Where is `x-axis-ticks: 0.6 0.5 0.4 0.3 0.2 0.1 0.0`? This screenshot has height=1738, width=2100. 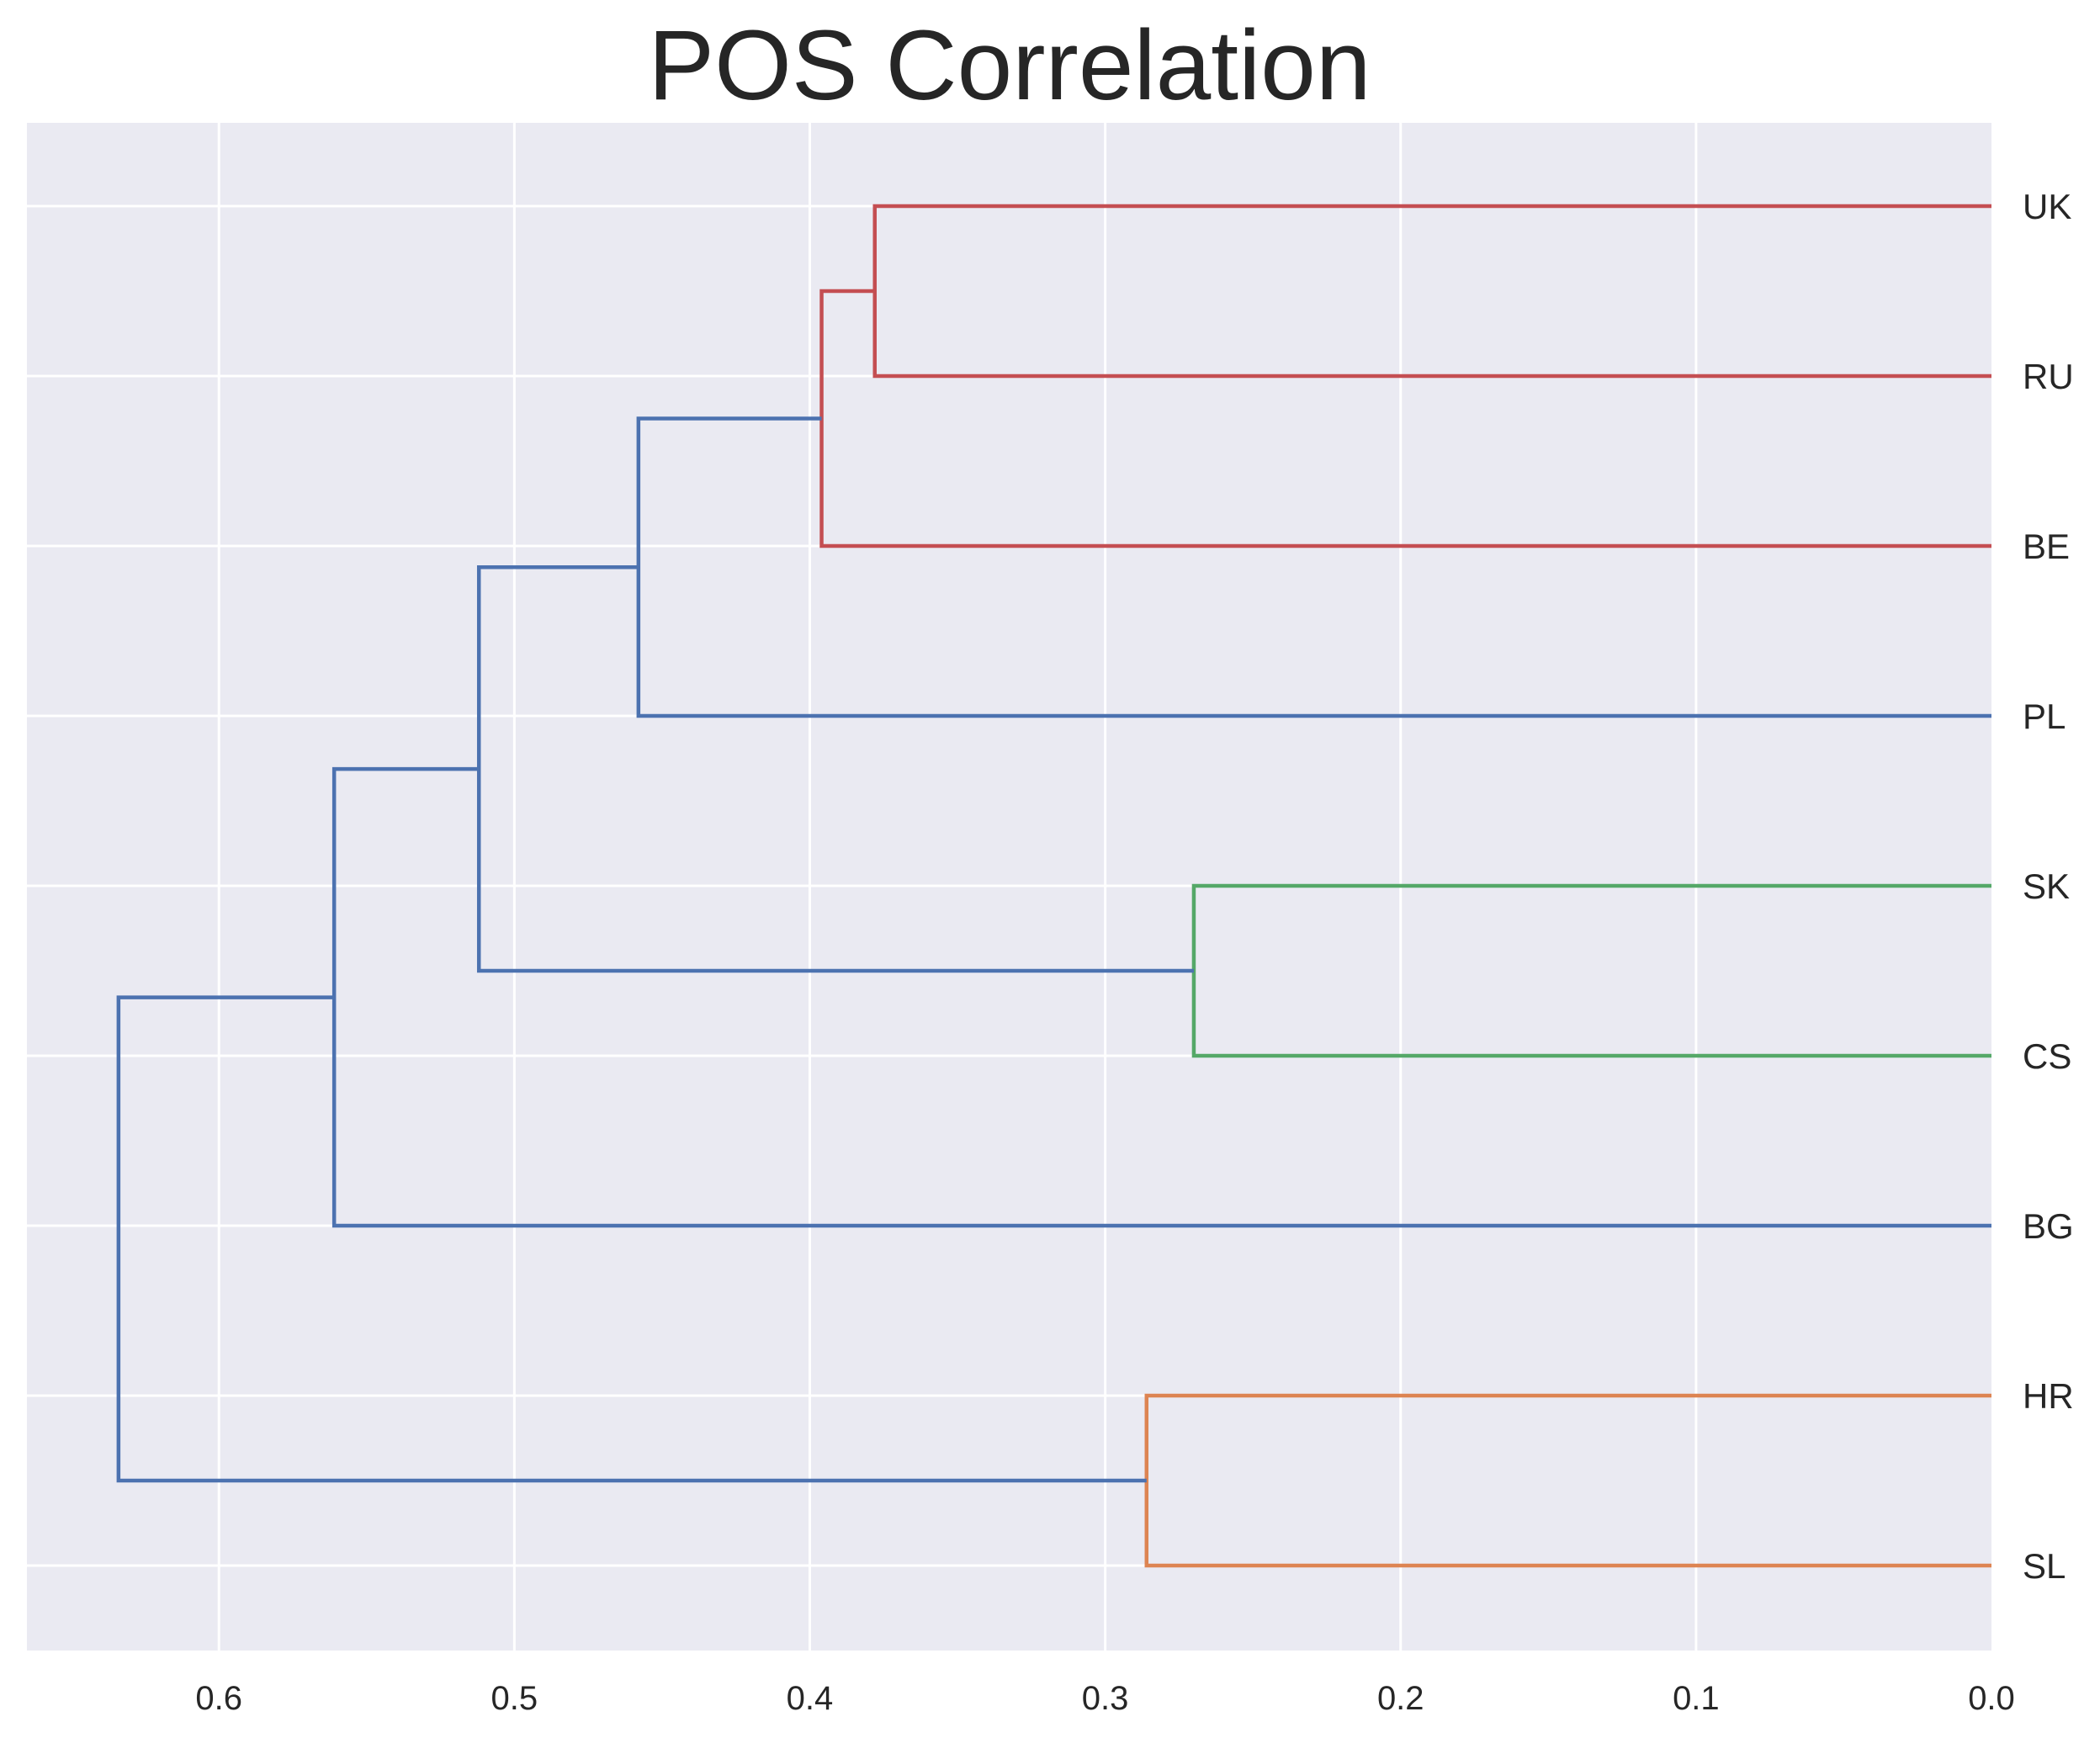 x-axis-ticks: 0.6 0.5 0.4 0.3 0.2 0.1 0.0 is located at coordinates (1104, 1698).